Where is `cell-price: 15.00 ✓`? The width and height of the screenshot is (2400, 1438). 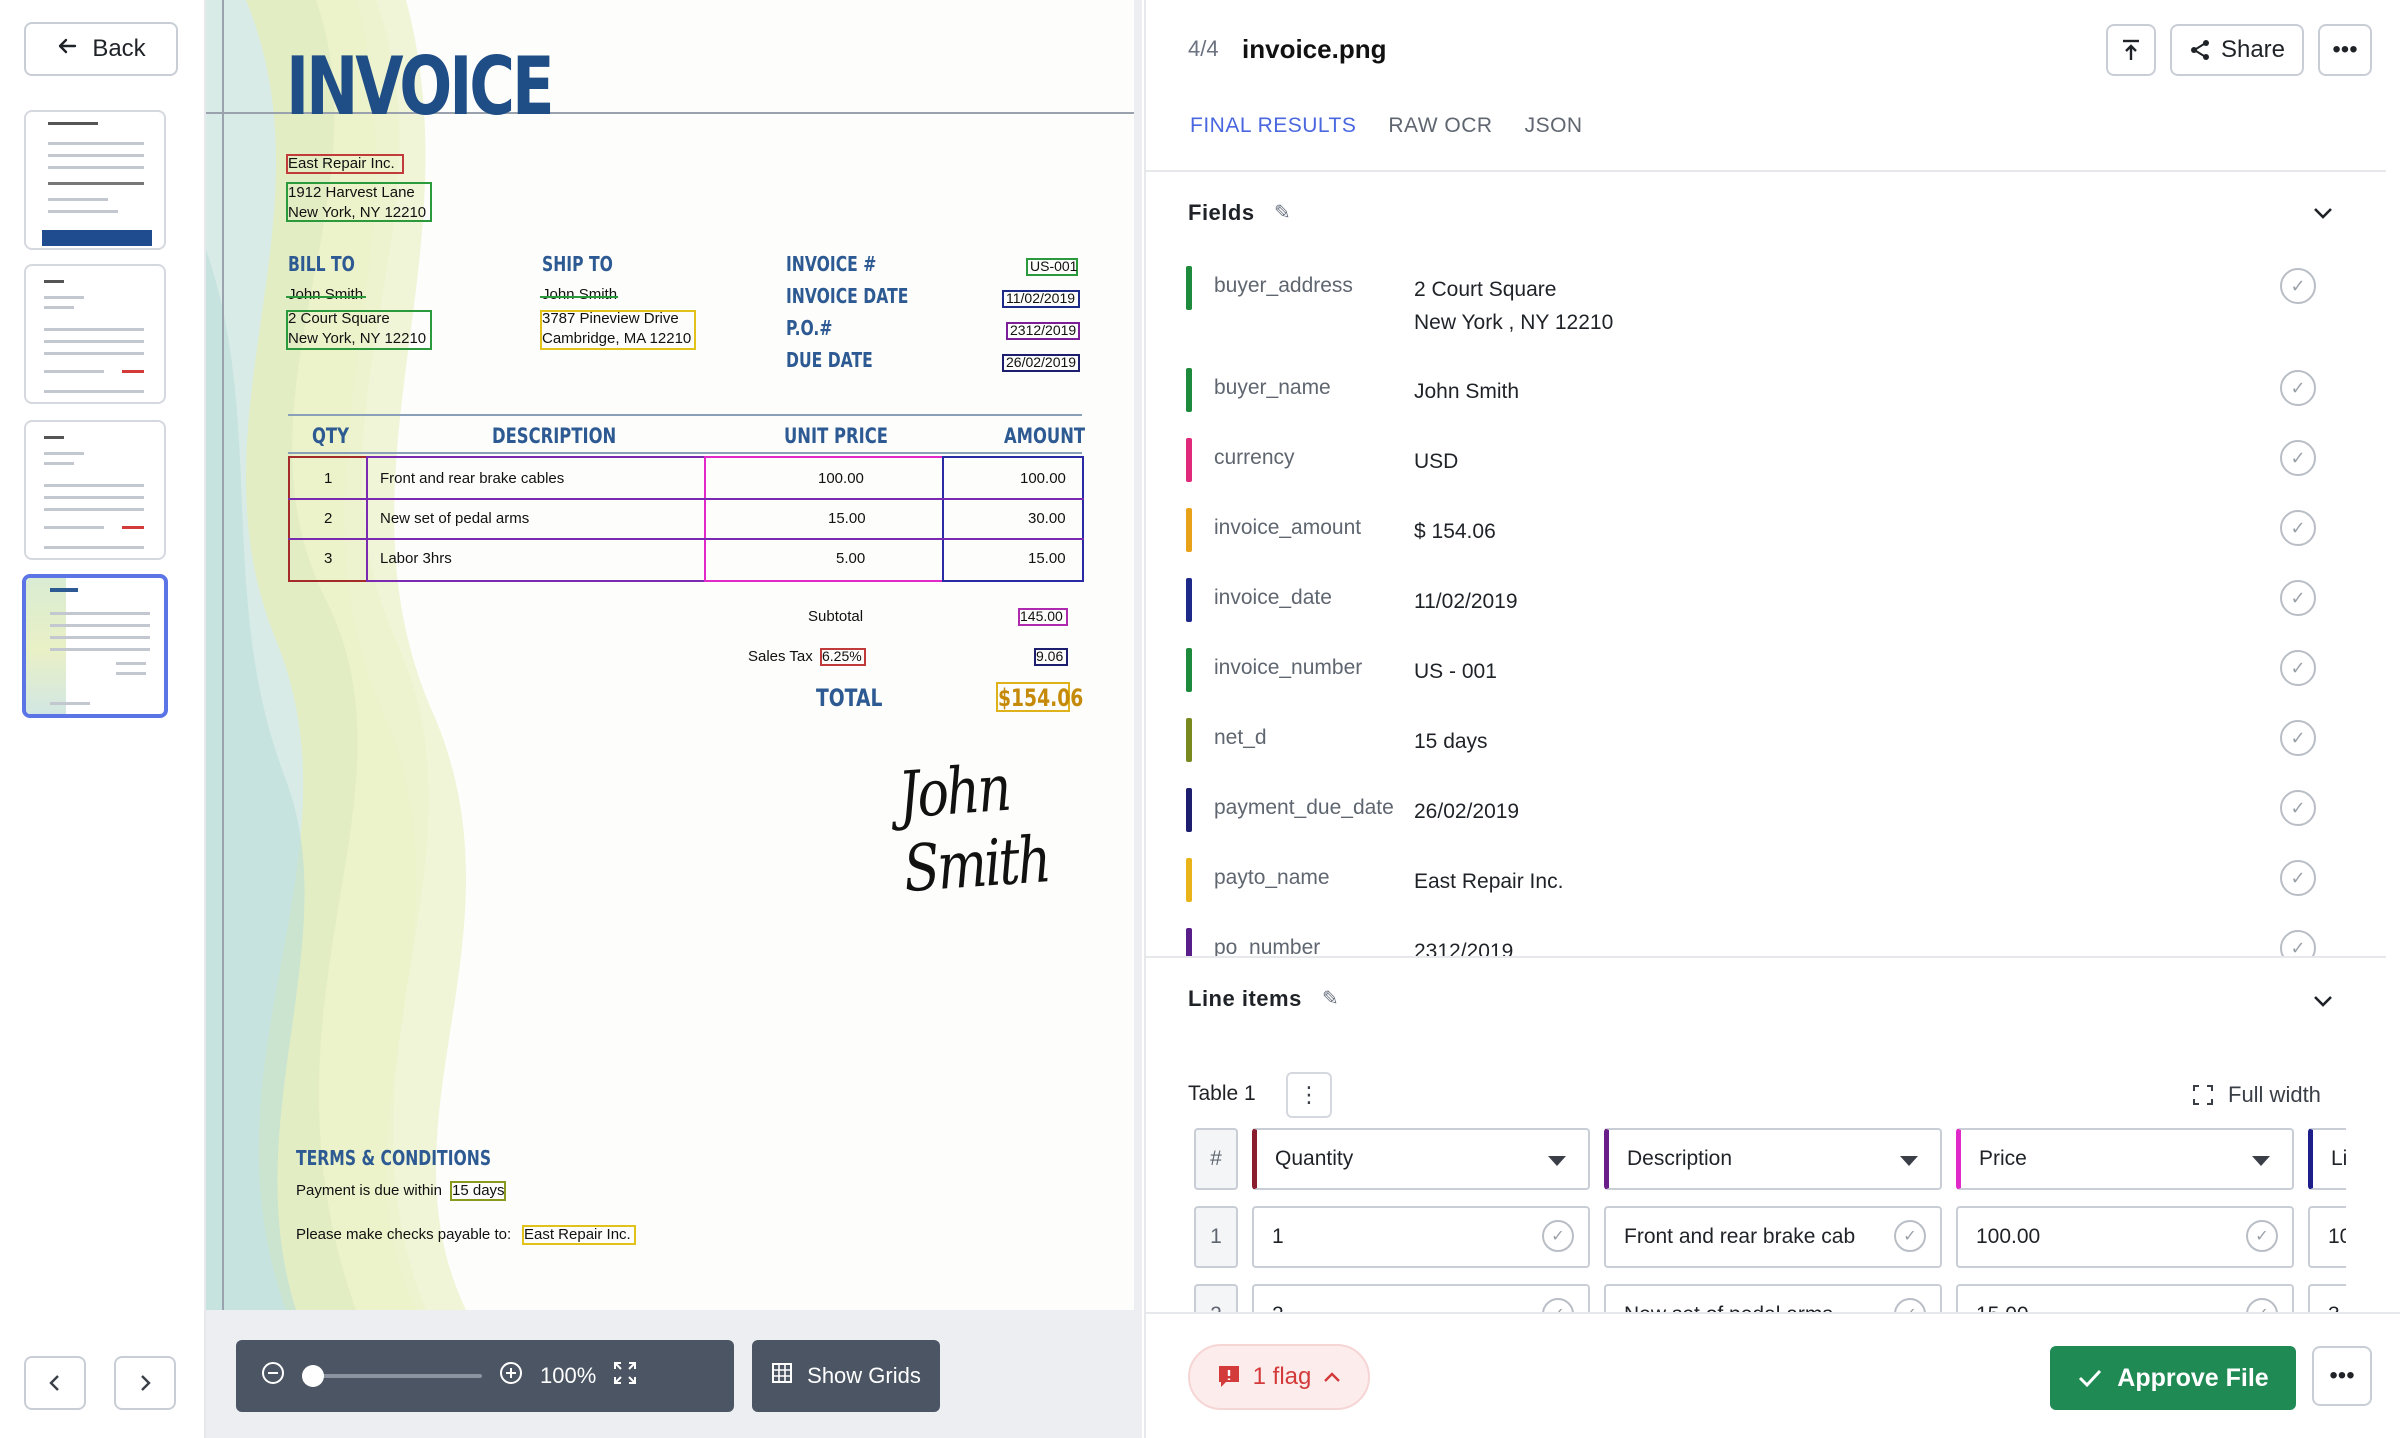
cell-price: 15.00 ✓ is located at coordinates (2125, 1298).